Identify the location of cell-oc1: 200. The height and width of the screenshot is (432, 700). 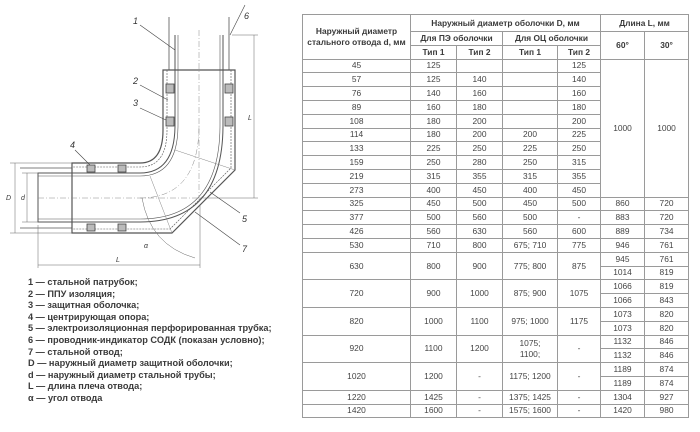
(530, 135).